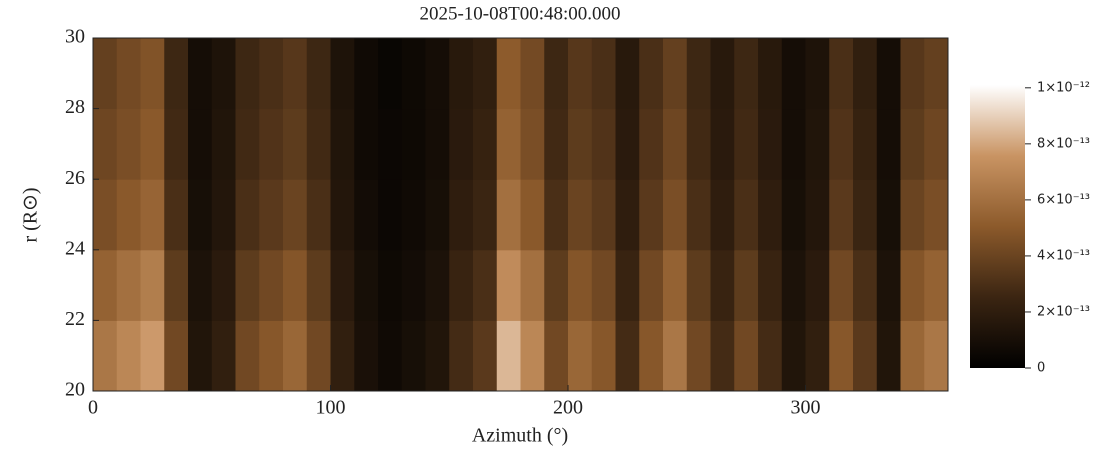  What do you see at coordinates (75, 37) in the screenshot?
I see `y-tick-label: 30` at bounding box center [75, 37].